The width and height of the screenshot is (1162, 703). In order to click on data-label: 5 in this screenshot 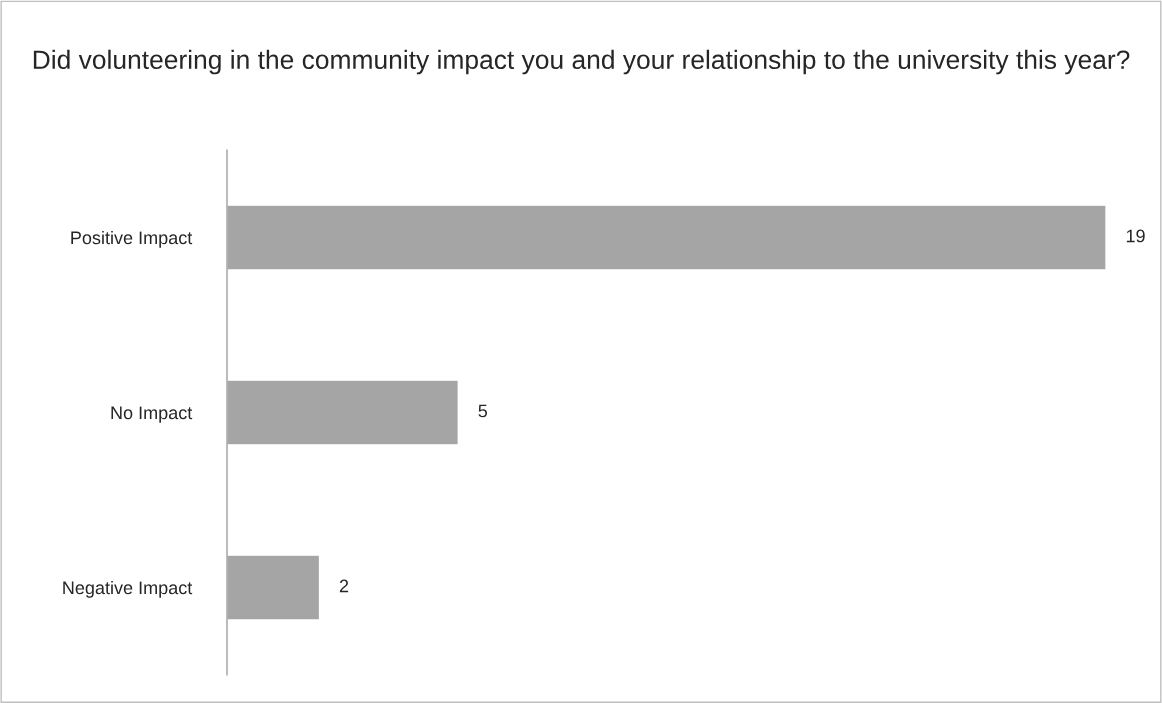, I will do `click(483, 411)`.